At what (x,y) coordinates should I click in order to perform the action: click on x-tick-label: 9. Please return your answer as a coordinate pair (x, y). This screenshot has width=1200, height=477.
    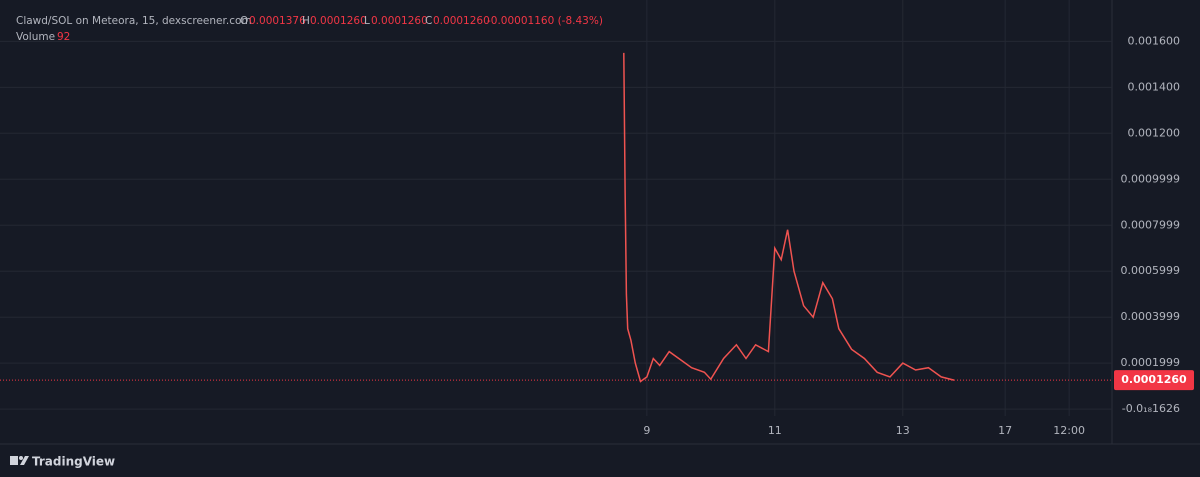
    Looking at the image, I should click on (646, 430).